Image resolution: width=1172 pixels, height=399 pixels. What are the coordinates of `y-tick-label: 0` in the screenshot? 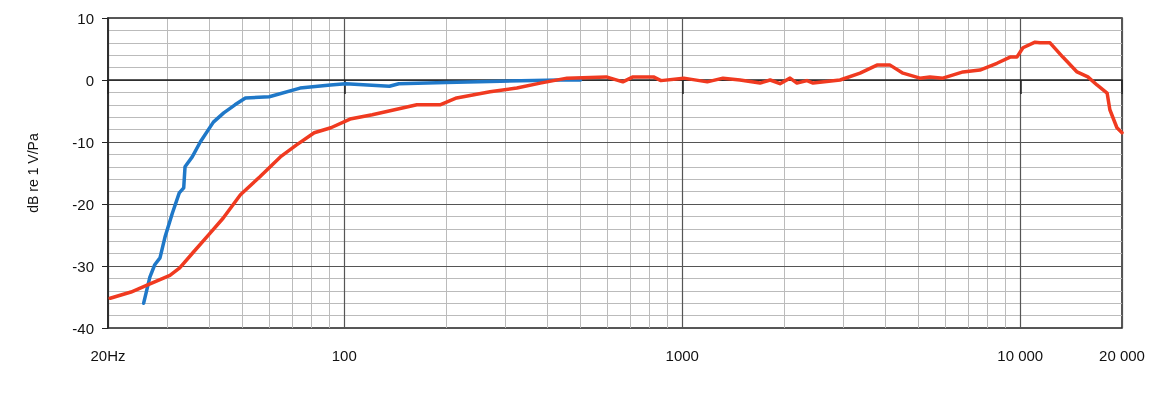 It's located at (89, 80).